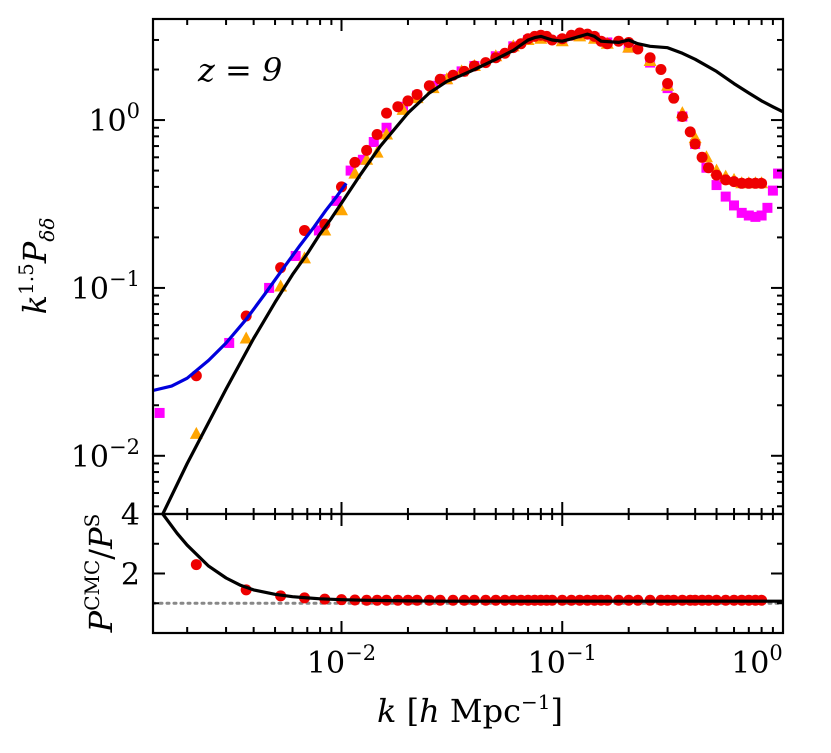 The image size is (831, 753). I want to click on top-y-tick-label: 10⁰, so click(114, 119).